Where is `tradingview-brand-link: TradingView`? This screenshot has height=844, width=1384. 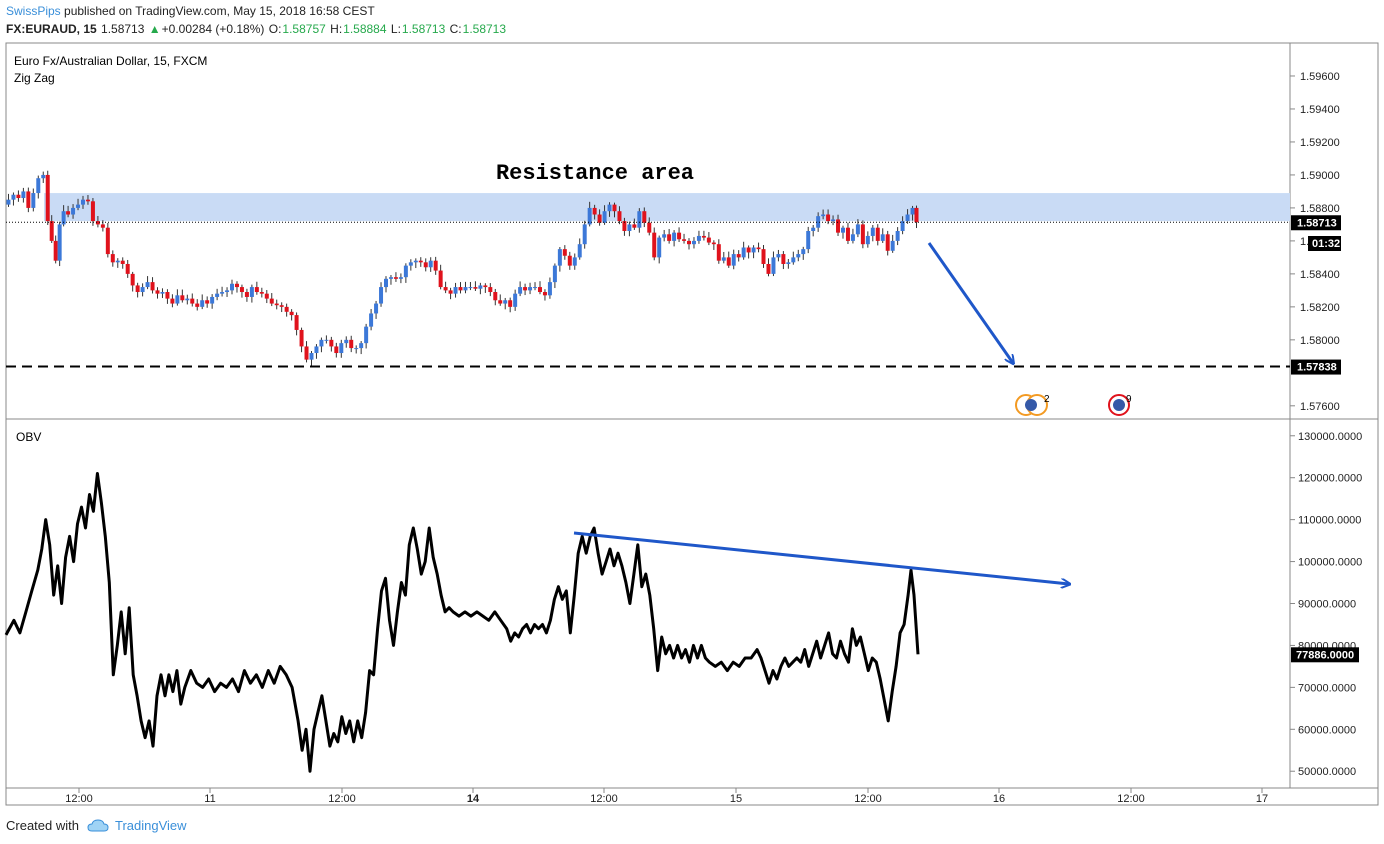 tradingview-brand-link: TradingView is located at coordinates (150, 825).